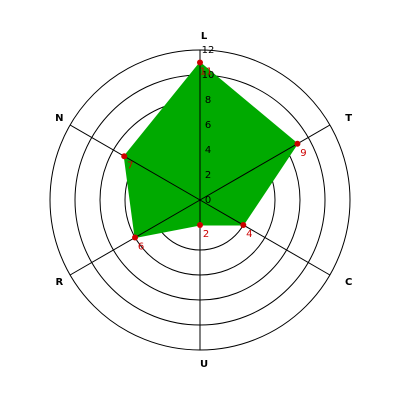  Describe the element at coordinates (208, 50) in the screenshot. I see `r-tick-label: 12` at that location.